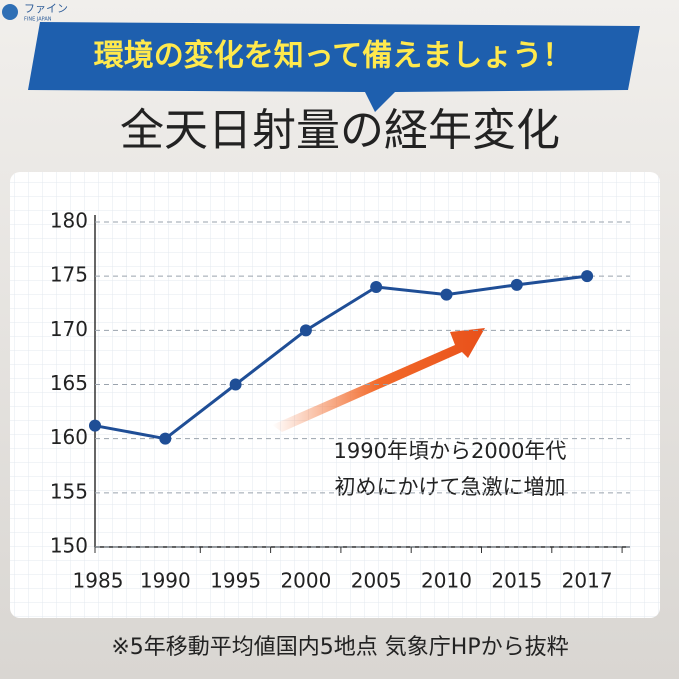 This screenshot has width=679, height=679. I want to click on logo-sub: FINE JAPAN, so click(38, 20).